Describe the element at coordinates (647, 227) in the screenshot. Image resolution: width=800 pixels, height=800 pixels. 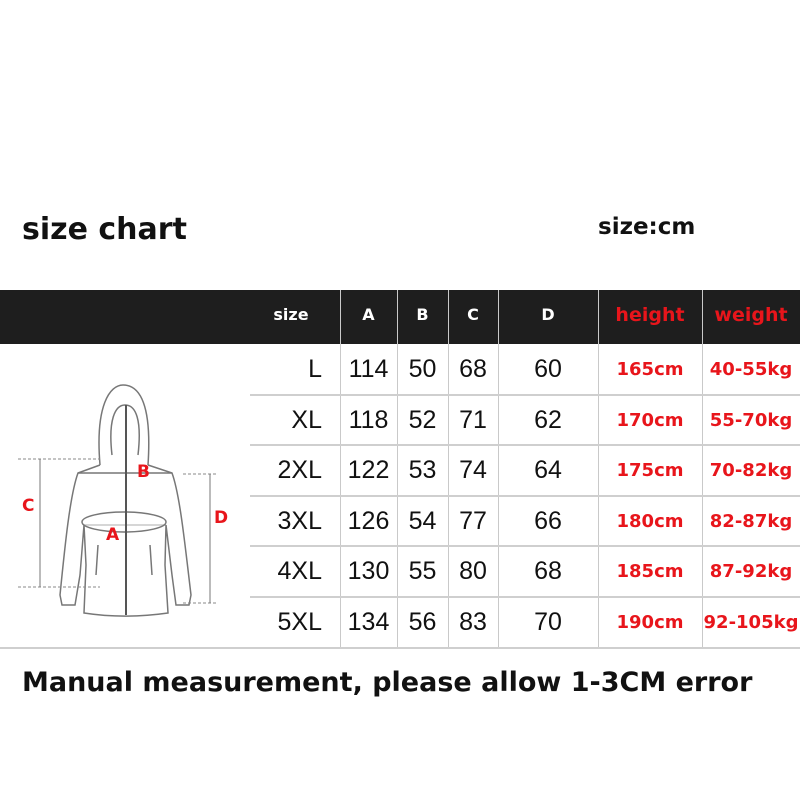
I see `unit-label: size:cm` at that location.